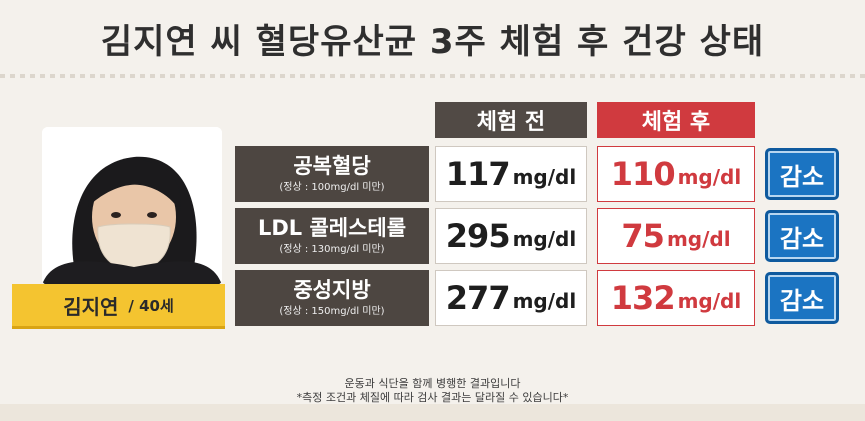  Describe the element at coordinates (643, 174) in the screenshot. I see `after-value: 110` at that location.